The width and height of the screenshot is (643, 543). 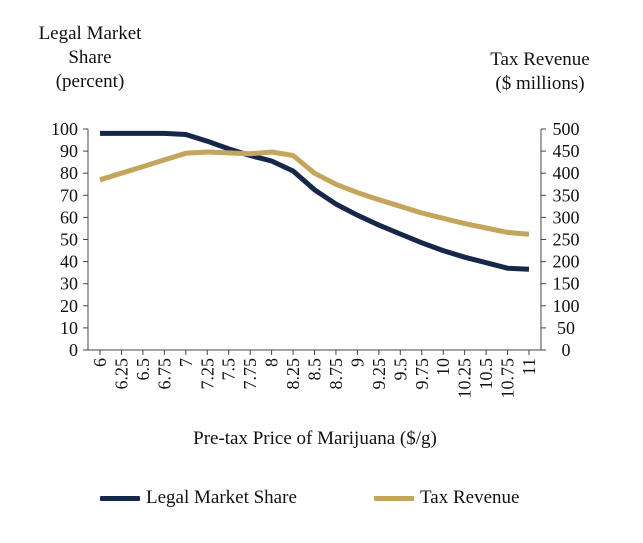 I want to click on right-axis-tick-label: 50, so click(x=566, y=328).